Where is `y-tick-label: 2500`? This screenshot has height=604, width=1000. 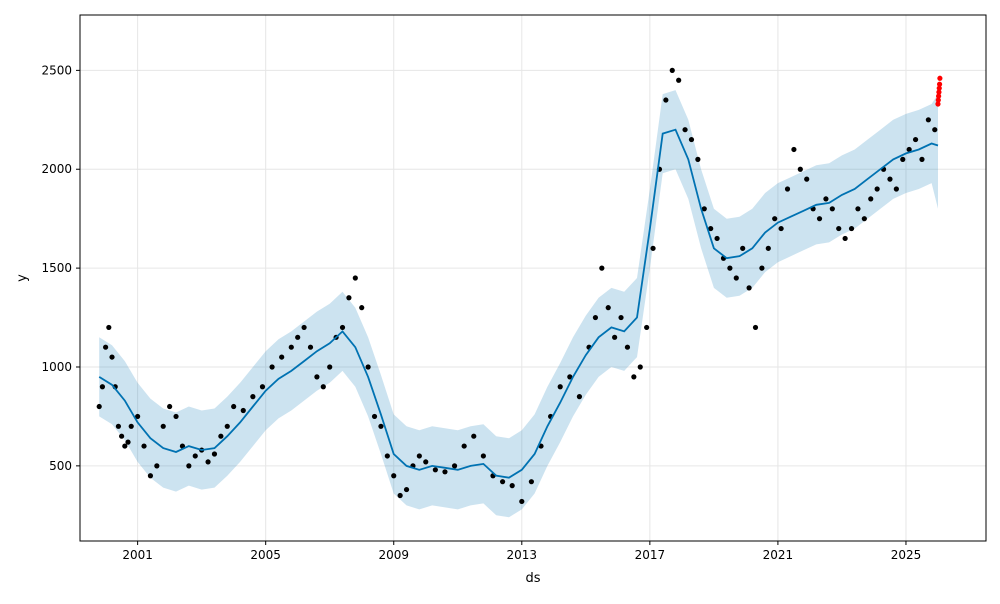
y-tick-label: 2500 is located at coordinates (56, 70).